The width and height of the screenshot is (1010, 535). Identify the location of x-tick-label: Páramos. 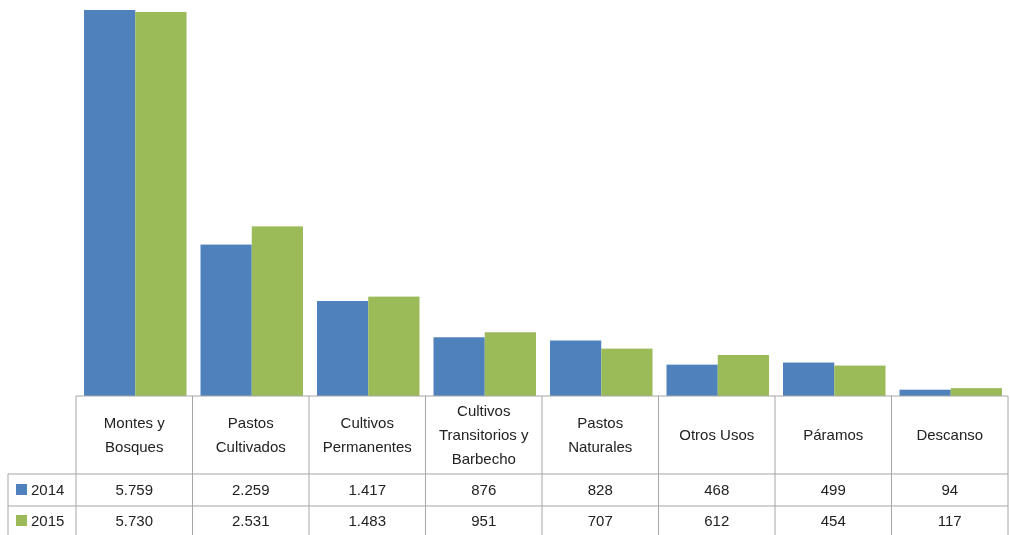
(833, 434).